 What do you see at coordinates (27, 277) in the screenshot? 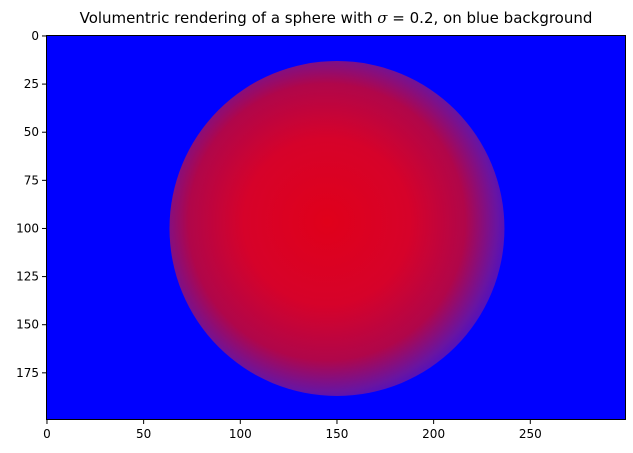
I see `y-tick-label: 125` at bounding box center [27, 277].